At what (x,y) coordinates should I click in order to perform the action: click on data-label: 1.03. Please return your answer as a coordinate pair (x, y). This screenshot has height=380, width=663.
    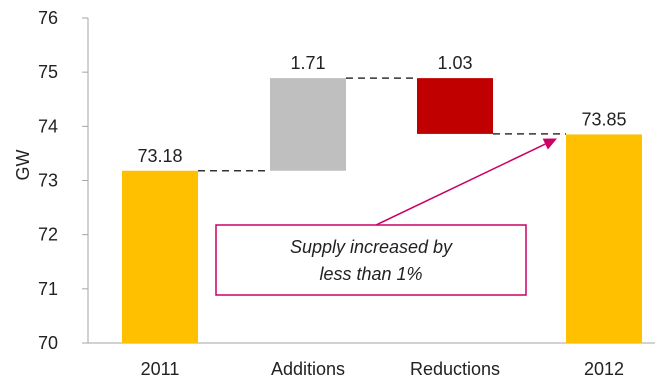
    Looking at the image, I should click on (454, 63).